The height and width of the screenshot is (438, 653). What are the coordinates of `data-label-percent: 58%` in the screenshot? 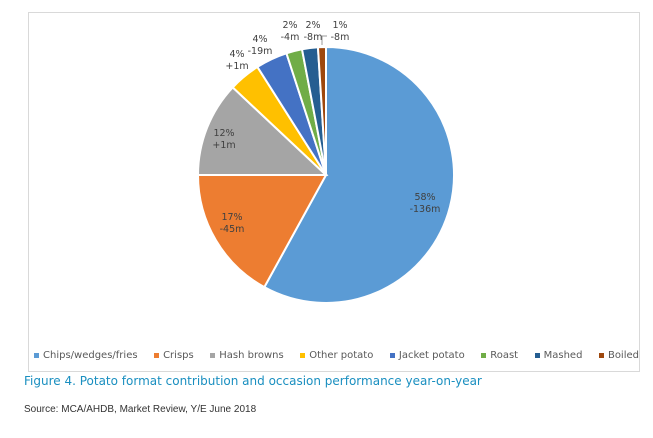 It's located at (424, 197).